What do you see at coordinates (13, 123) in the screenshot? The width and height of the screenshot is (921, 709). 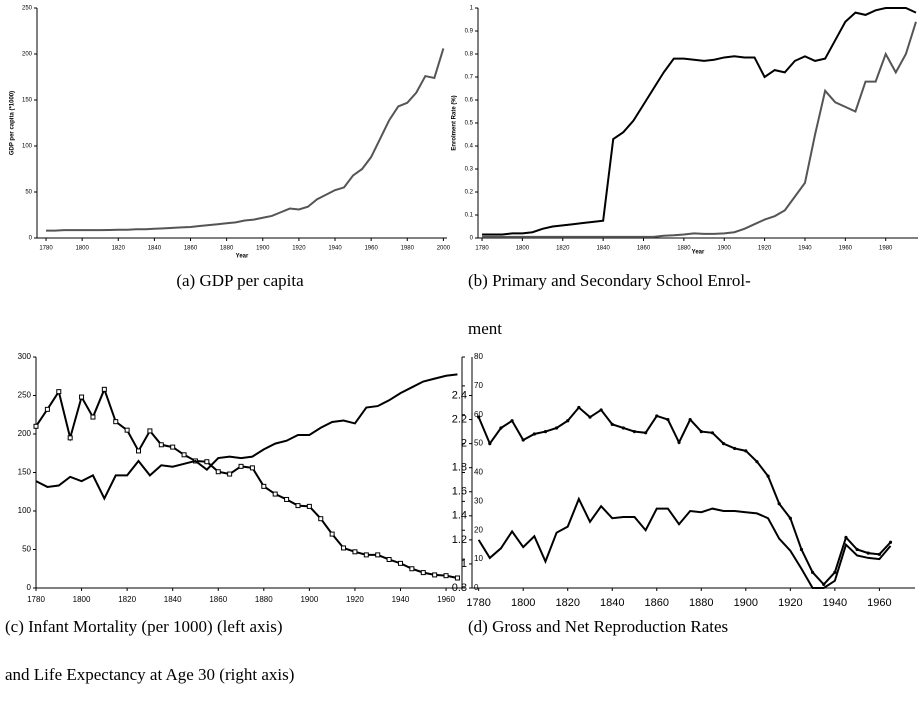 I see `y-axis-title: GDP per capita (*1000)` at bounding box center [13, 123].